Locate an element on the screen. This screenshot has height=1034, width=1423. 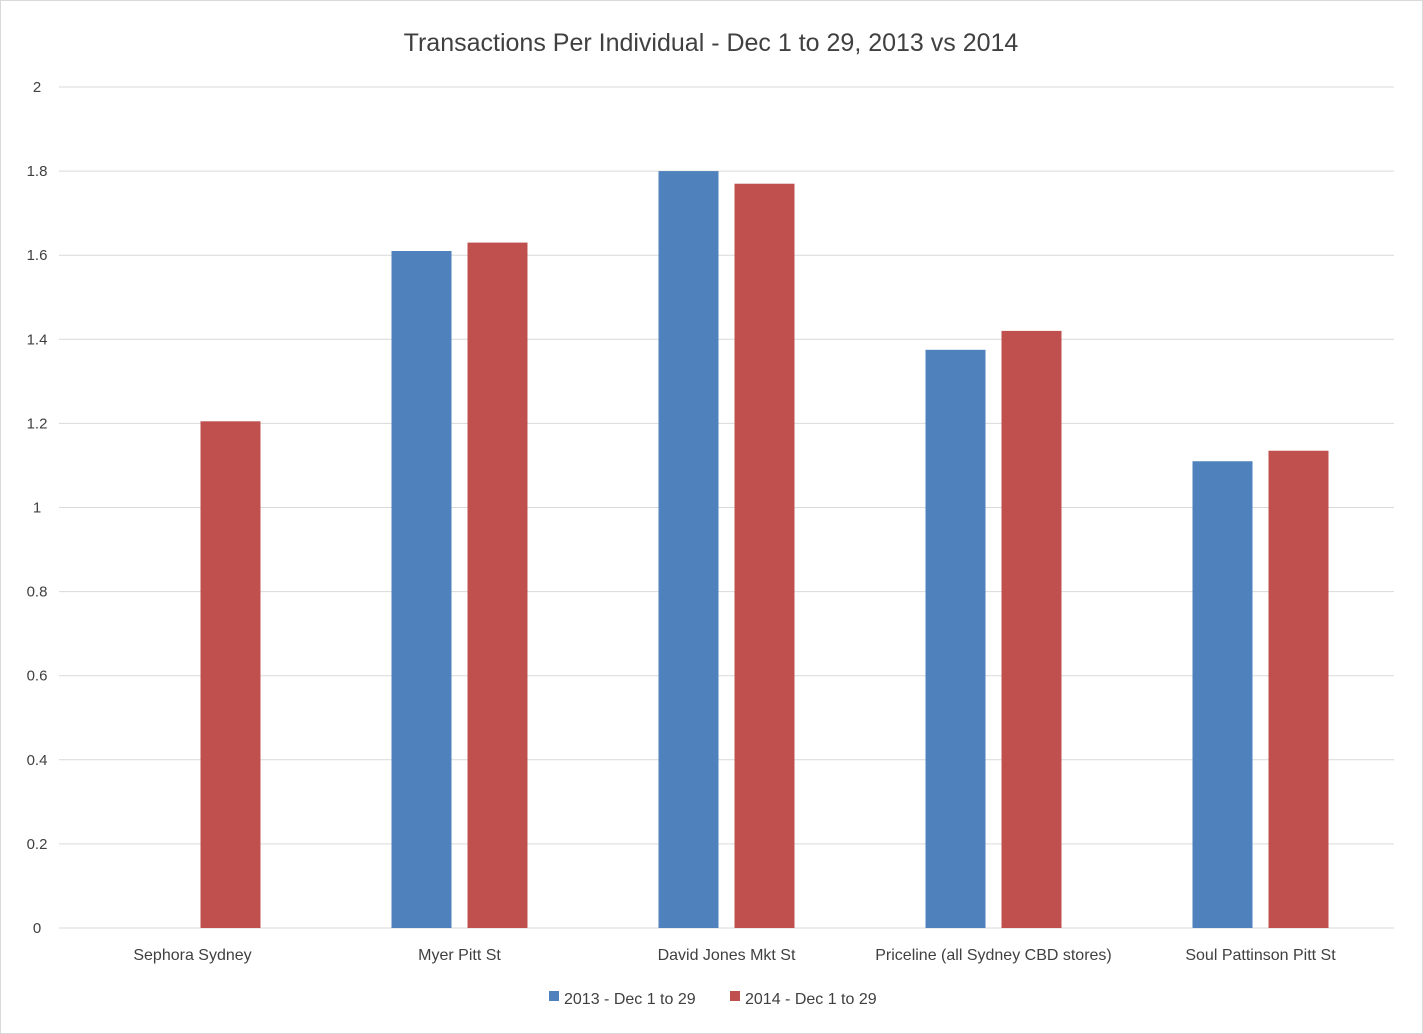
x-category-label: David Jones Mkt St is located at coordinates (727, 955).